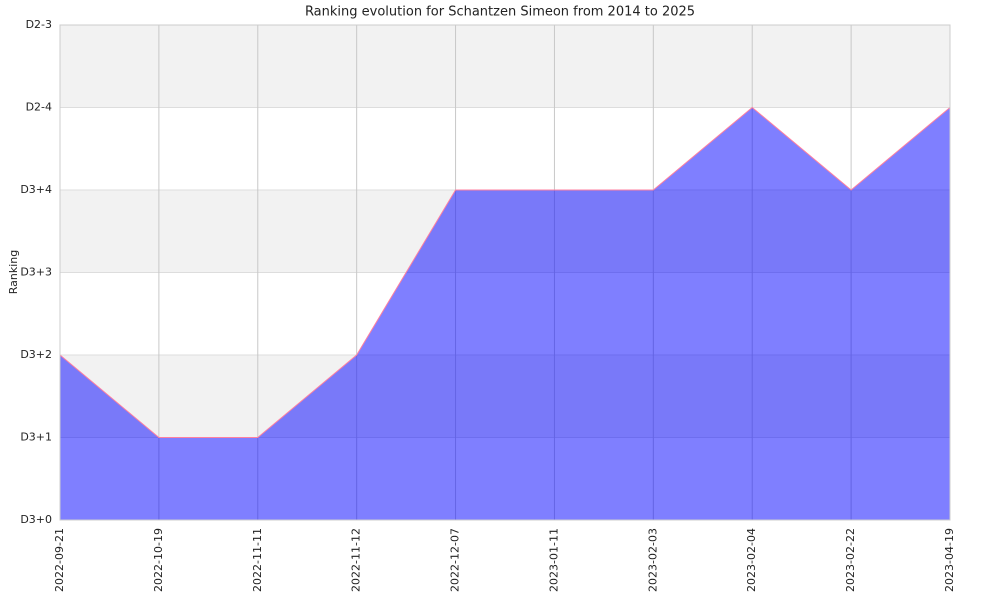 This screenshot has height=600, width=1000. Describe the element at coordinates (13, 272) in the screenshot. I see `y-axis-label: Ranking` at that location.